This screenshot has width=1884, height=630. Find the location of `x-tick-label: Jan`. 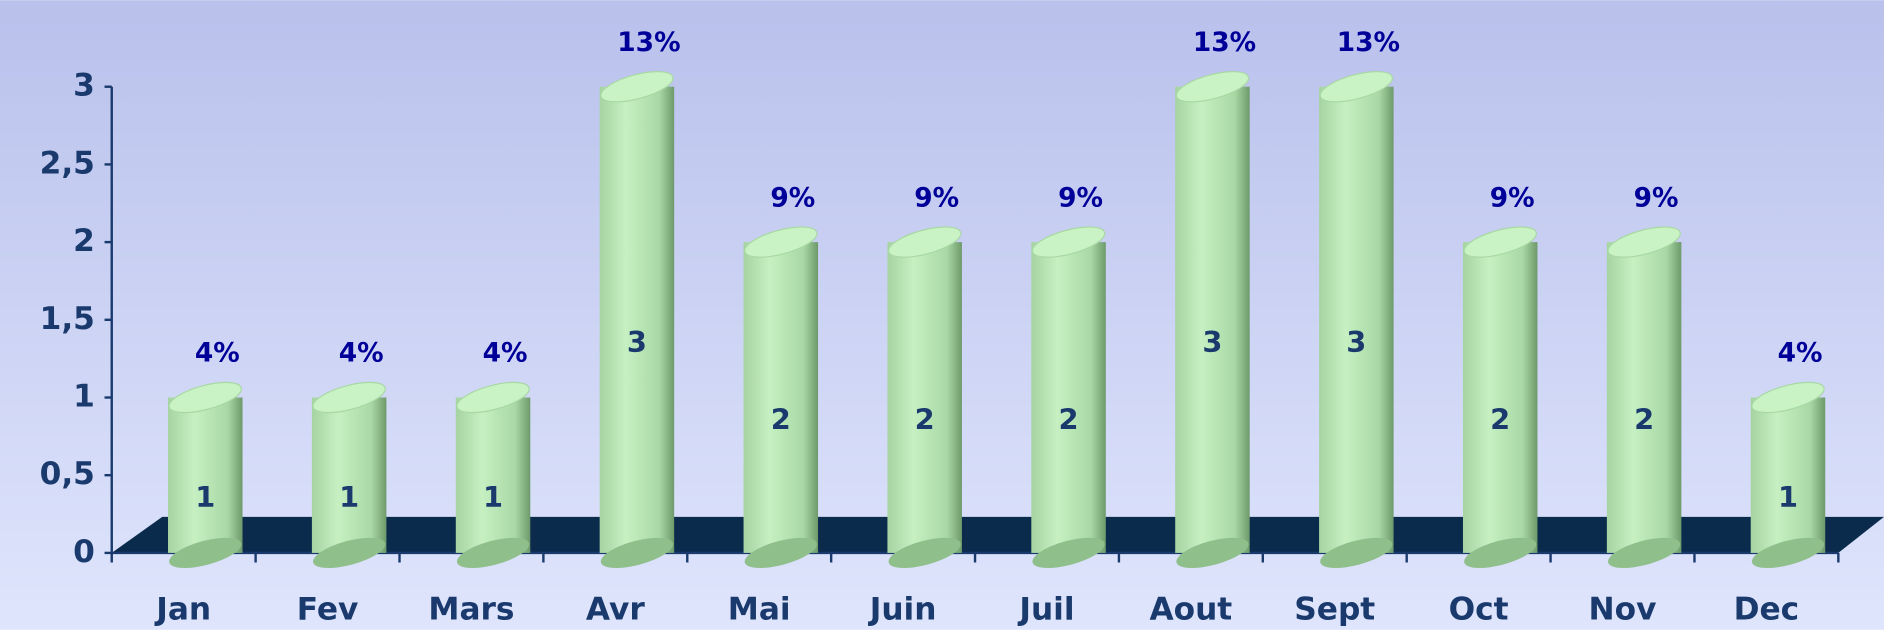

x-tick-label: Jan is located at coordinates (182, 610).